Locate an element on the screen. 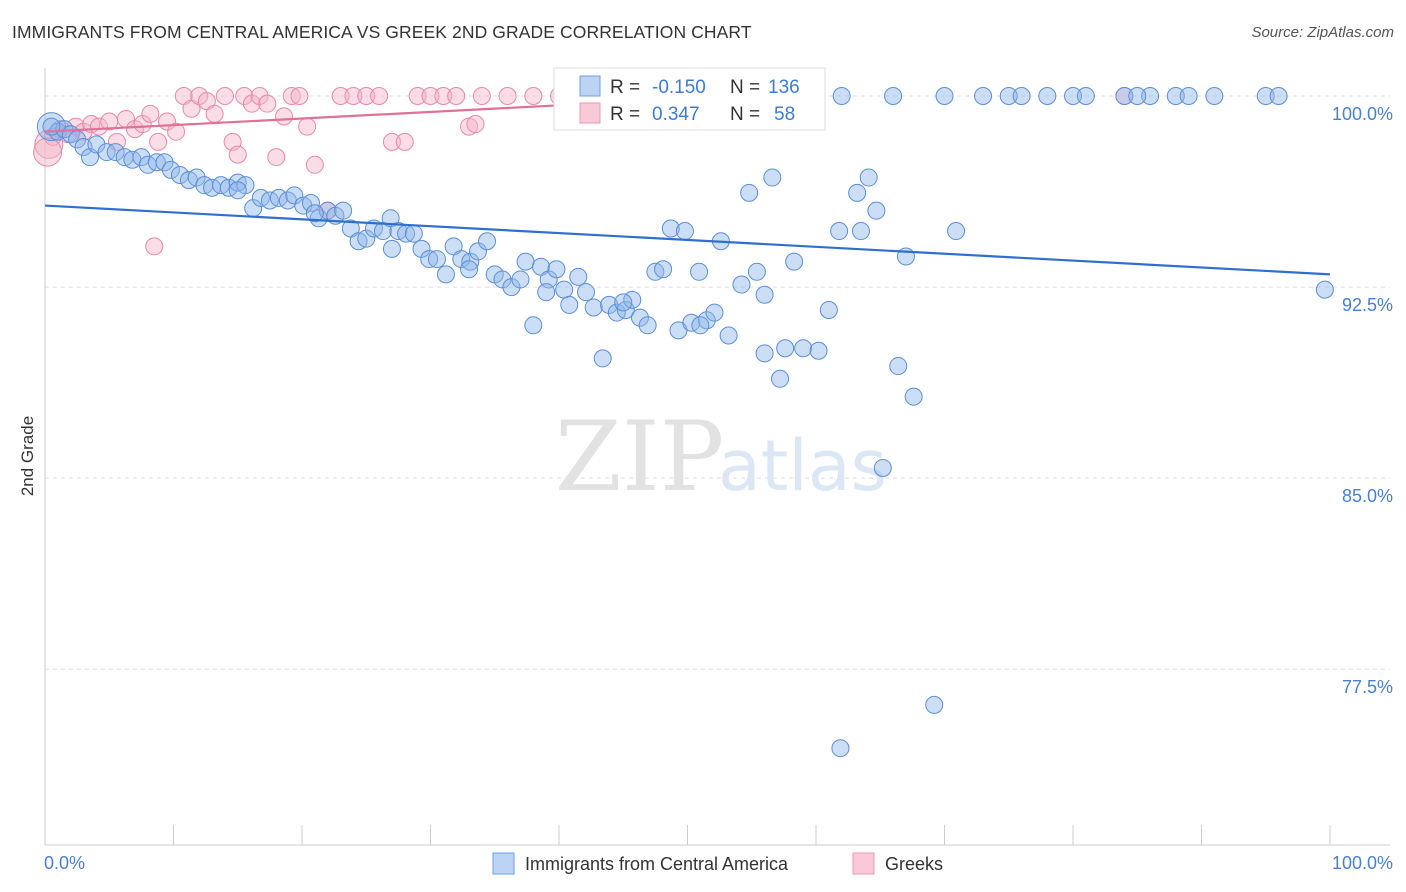 Image resolution: width=1406 pixels, height=892 pixels. stats-n-value-2: 58 is located at coordinates (784, 114).